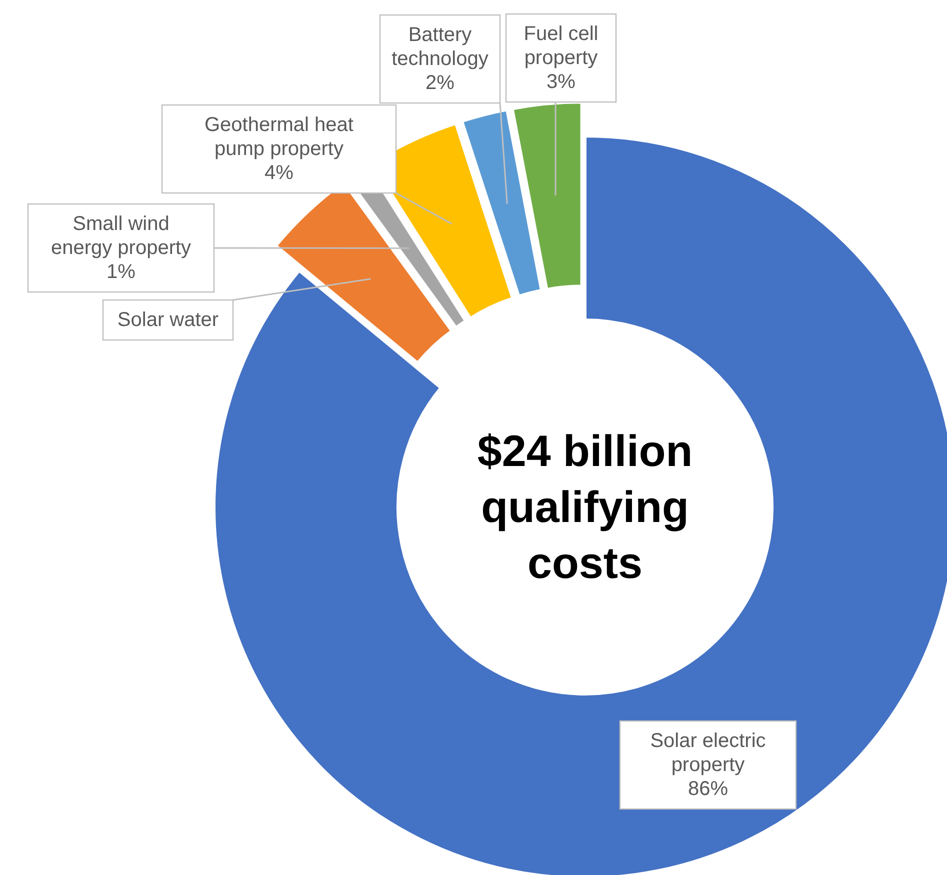 Image resolution: width=947 pixels, height=875 pixels. I want to click on slice-label: Solar water, so click(168, 320).